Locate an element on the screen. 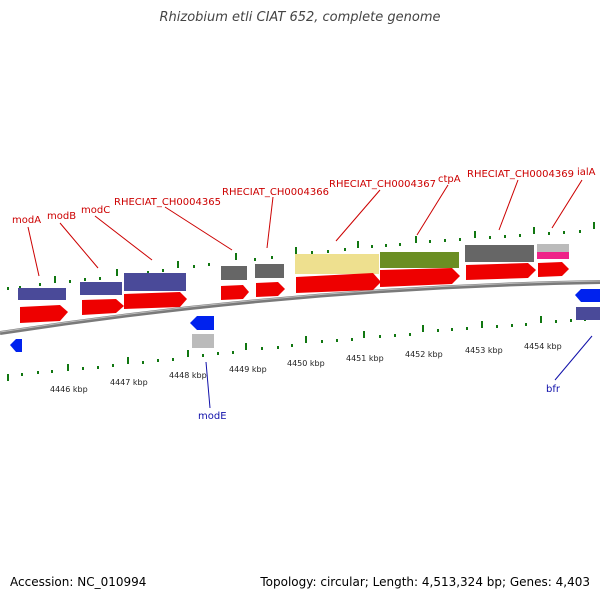 The height and width of the screenshot is (600, 600). gene-block-bfr is located at coordinates (588, 313).